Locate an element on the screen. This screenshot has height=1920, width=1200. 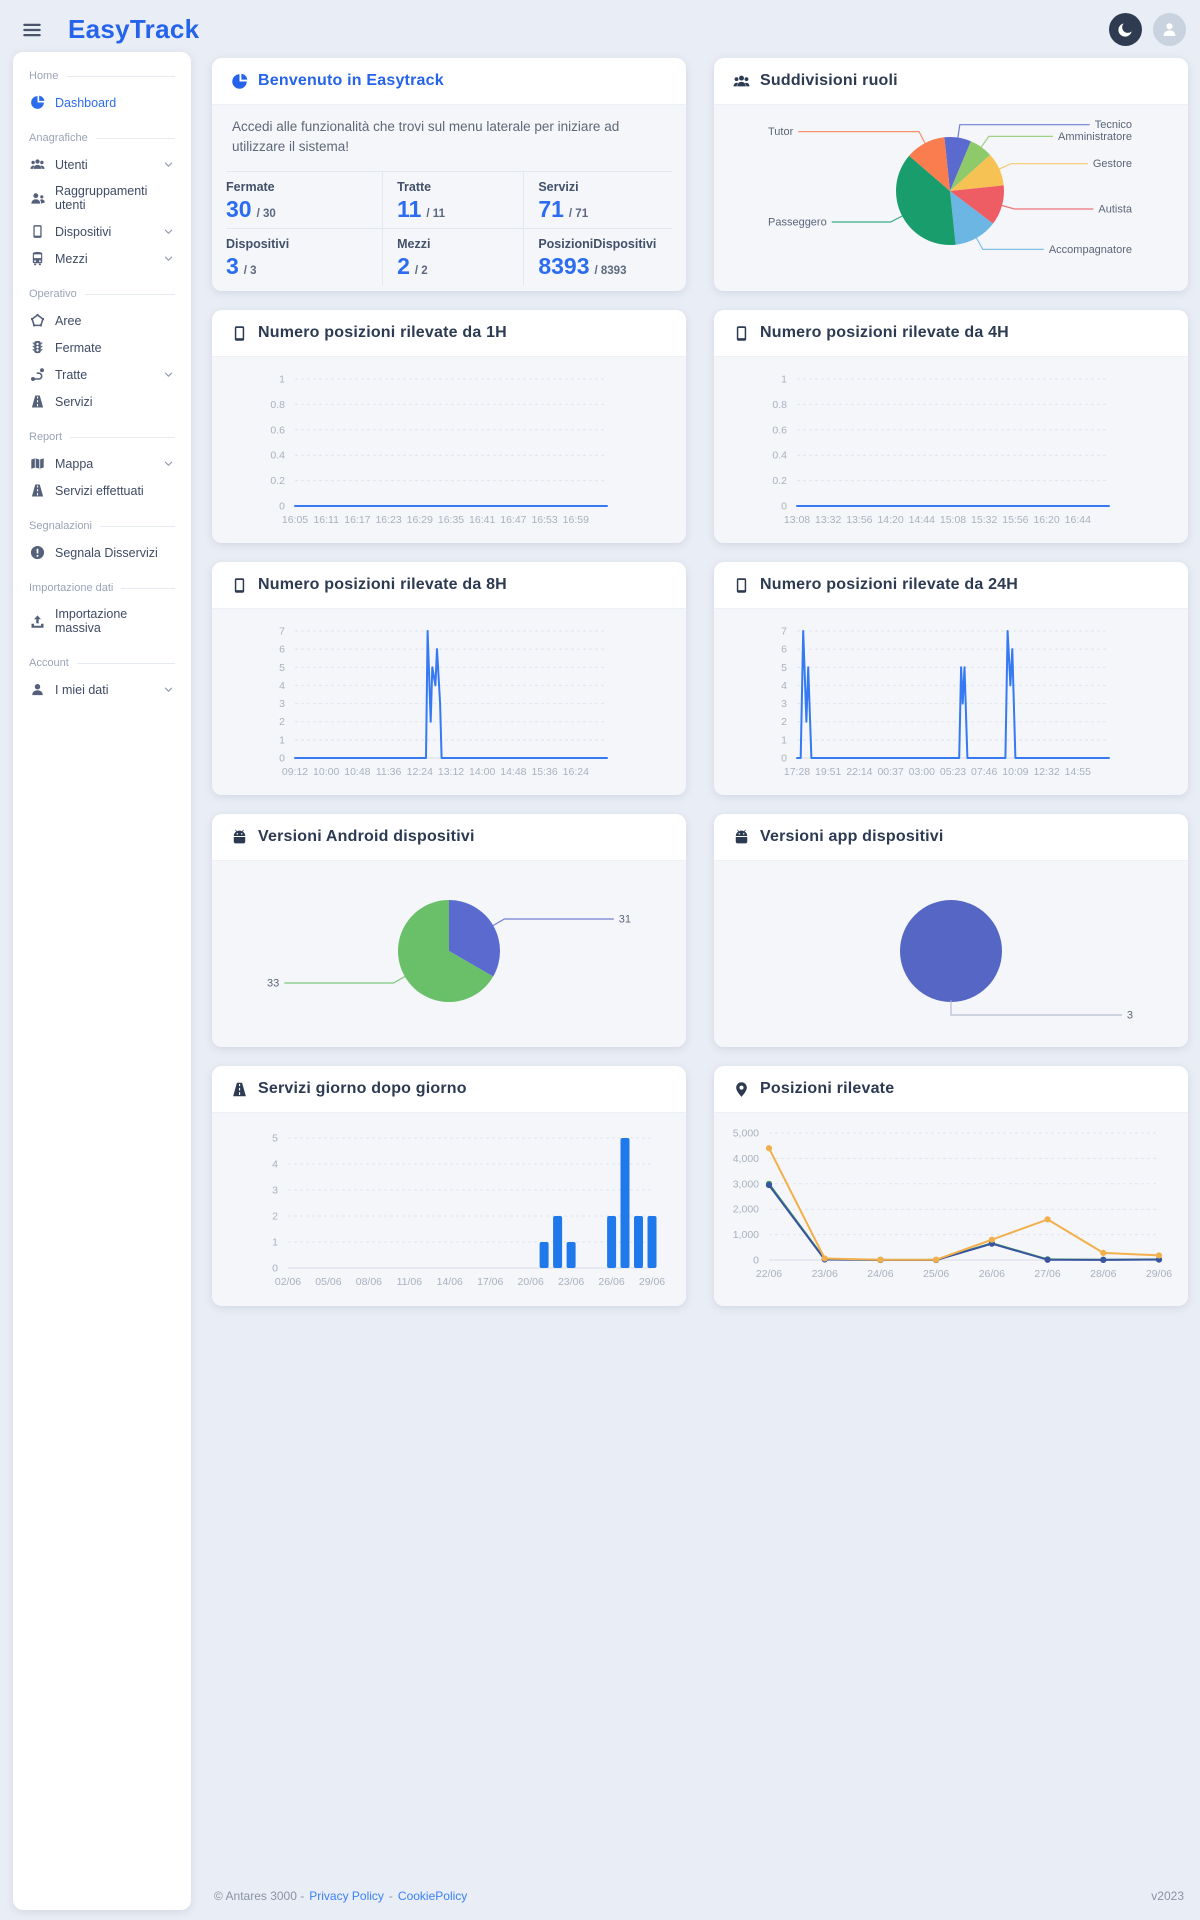
svg-text: 16:41 is located at coordinates (482, 520).